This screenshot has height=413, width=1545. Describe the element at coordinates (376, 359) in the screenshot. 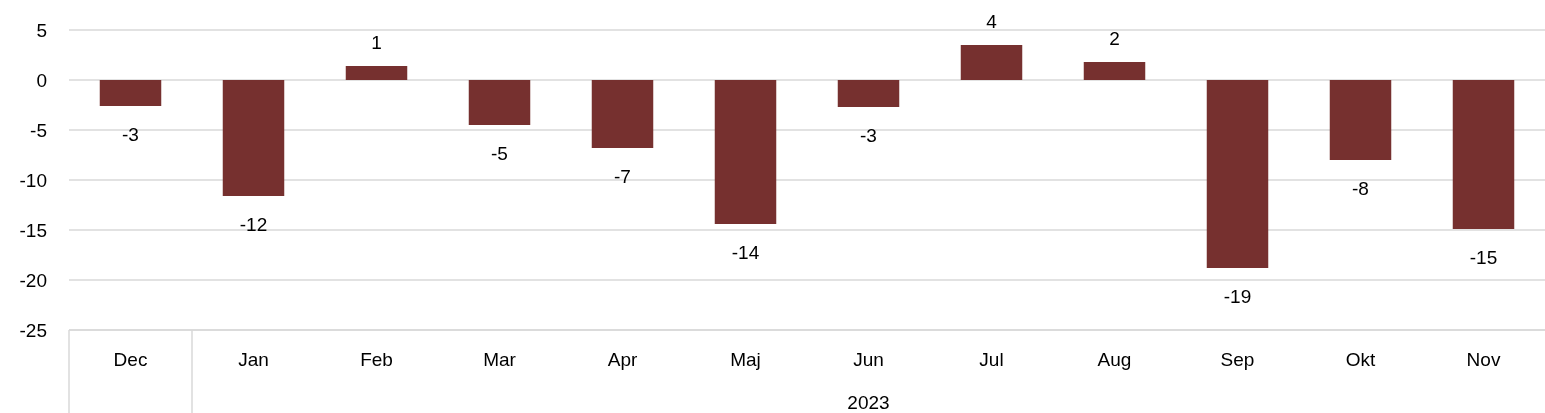

I see `x-tick-label: Feb` at that location.